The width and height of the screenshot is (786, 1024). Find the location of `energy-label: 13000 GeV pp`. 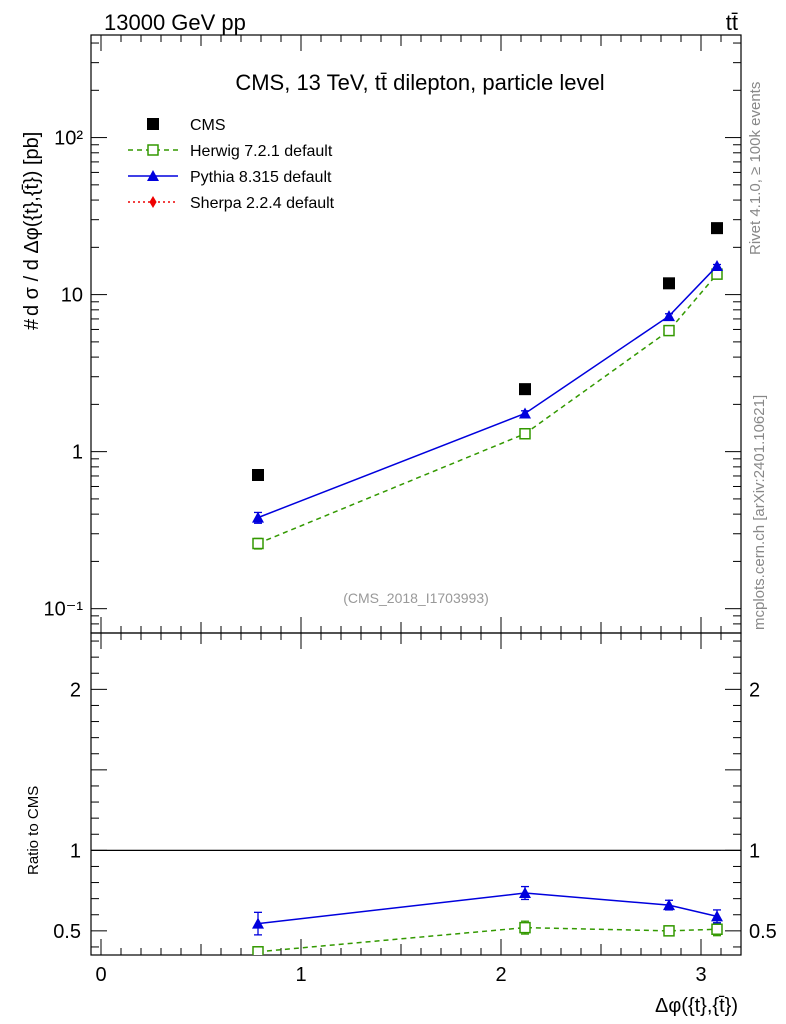

energy-label: 13000 GeV pp is located at coordinates (175, 22).